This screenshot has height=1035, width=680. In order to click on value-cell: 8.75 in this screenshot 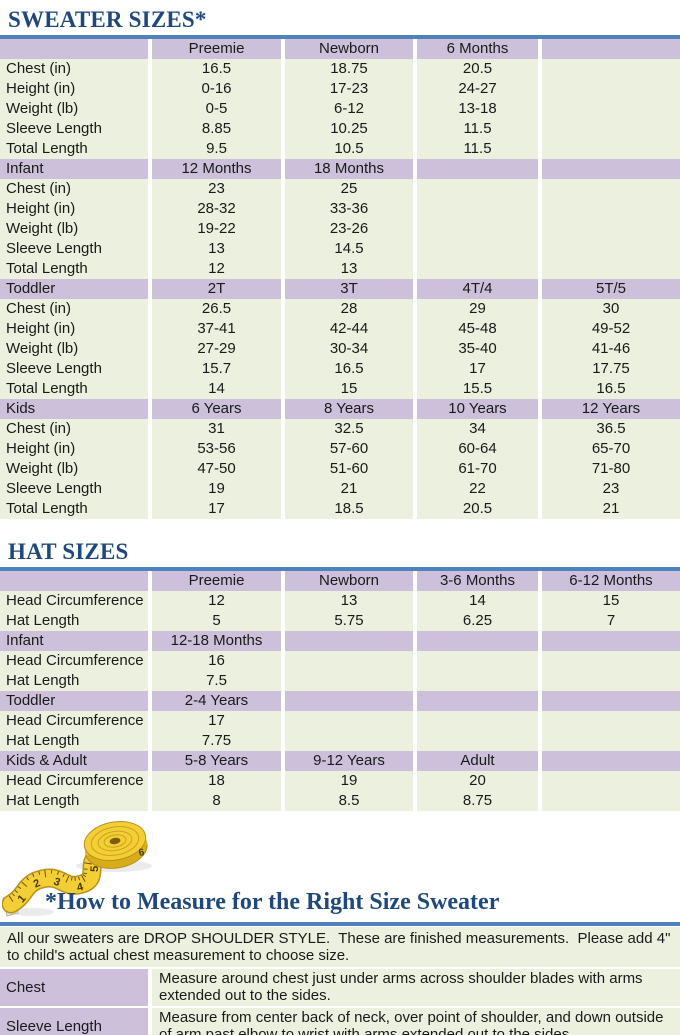, I will do `click(479, 801)`.